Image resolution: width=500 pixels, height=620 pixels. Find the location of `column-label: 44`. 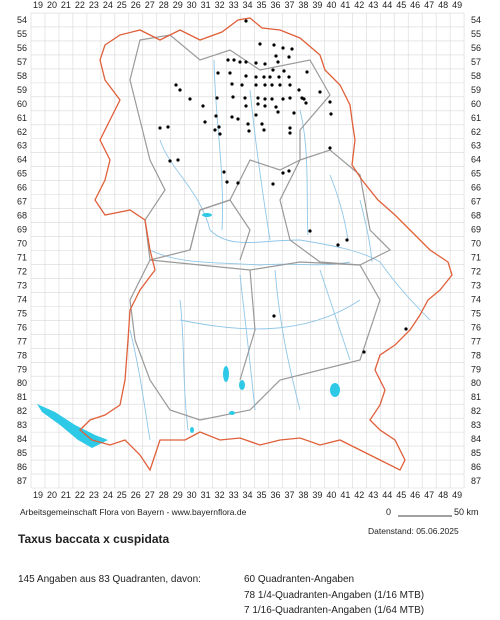

column-label: 44 is located at coordinates (387, 5).